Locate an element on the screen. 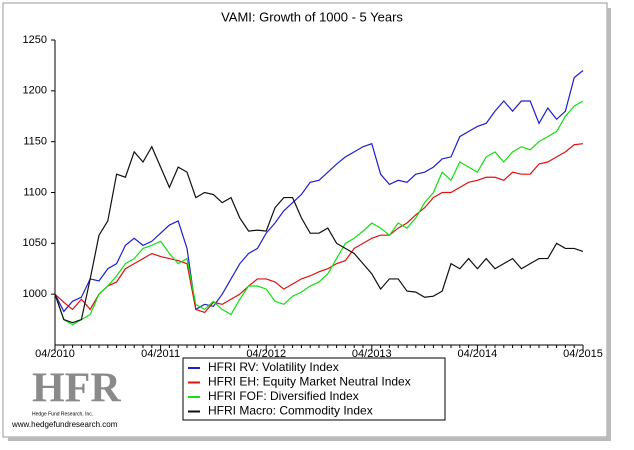 The image size is (634, 450). logo-mark: HFR is located at coordinates (76, 389).